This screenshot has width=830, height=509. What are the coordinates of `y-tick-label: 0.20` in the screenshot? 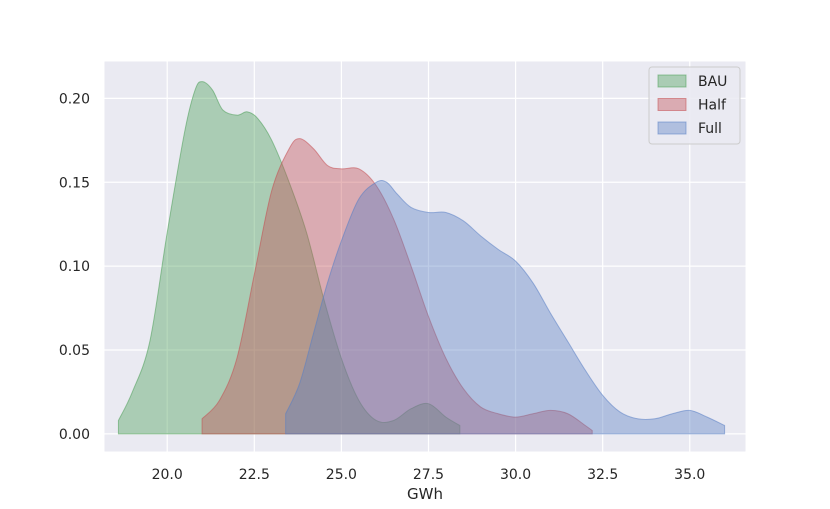 It's located at (74, 99).